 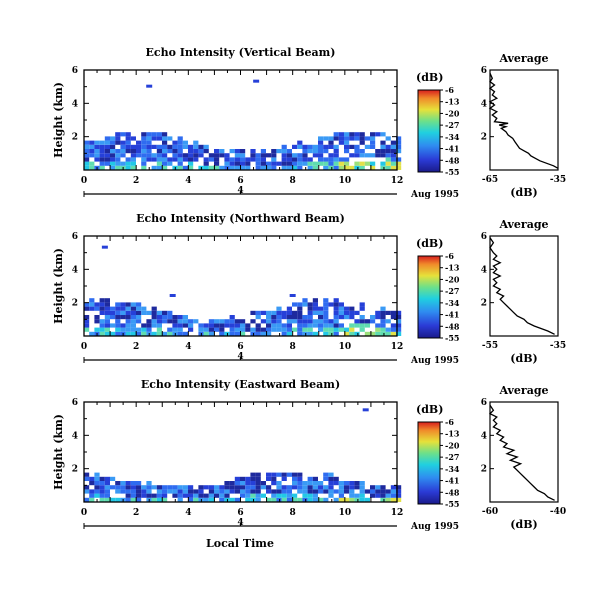 I want to click on colorbar, so click(x=429, y=297).